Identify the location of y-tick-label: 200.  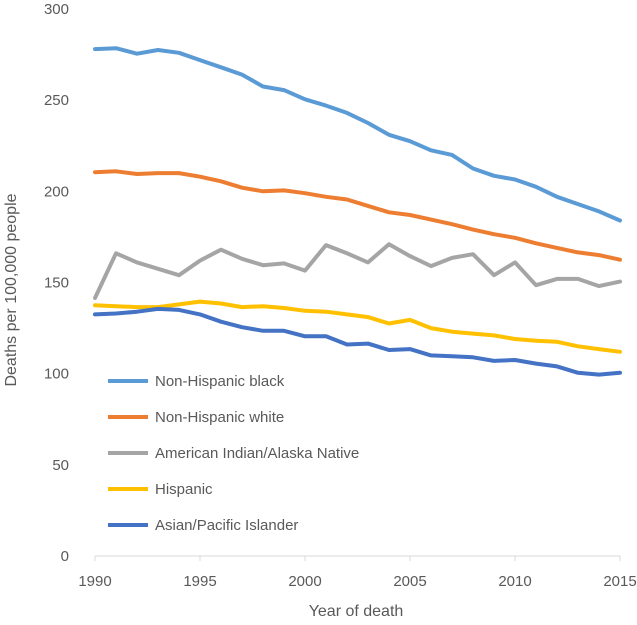
(56, 191).